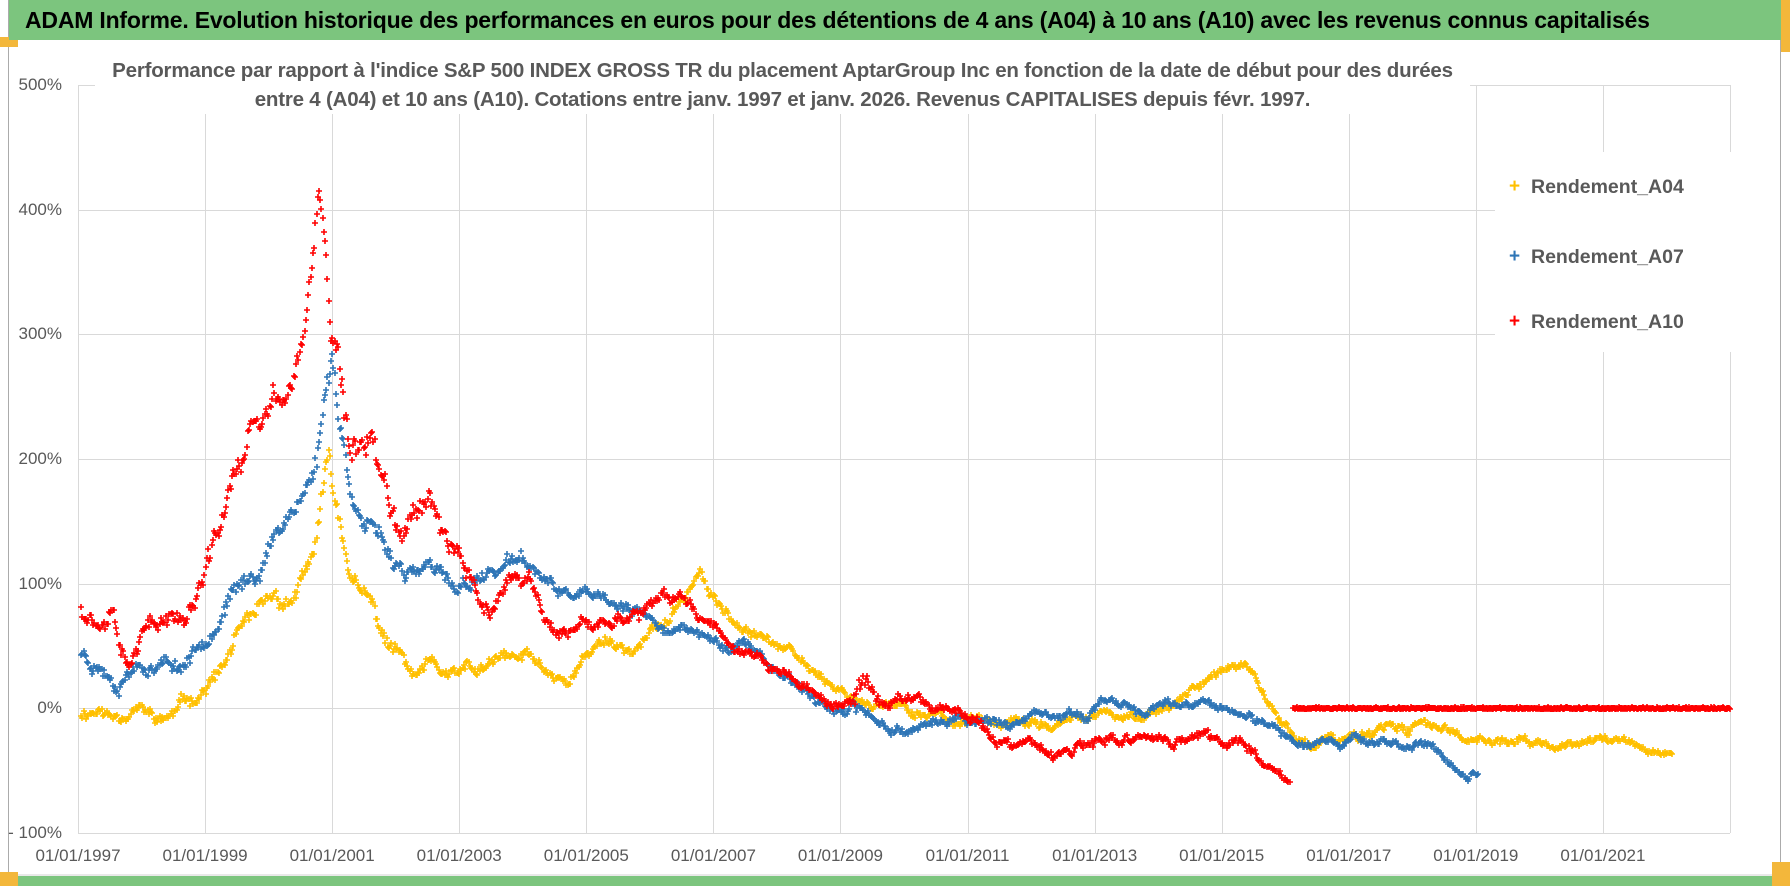  What do you see at coordinates (35, 832) in the screenshot?
I see `y-axis-label: - 100%` at bounding box center [35, 832].